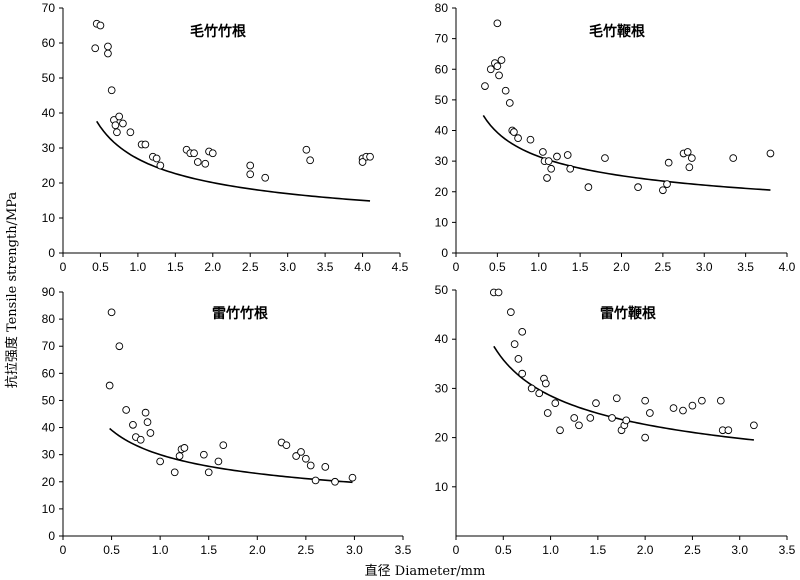 The height and width of the screenshot is (580, 800). What do you see at coordinates (175, 267) in the screenshot?
I see `x-tick-label: 1.5` at bounding box center [175, 267].